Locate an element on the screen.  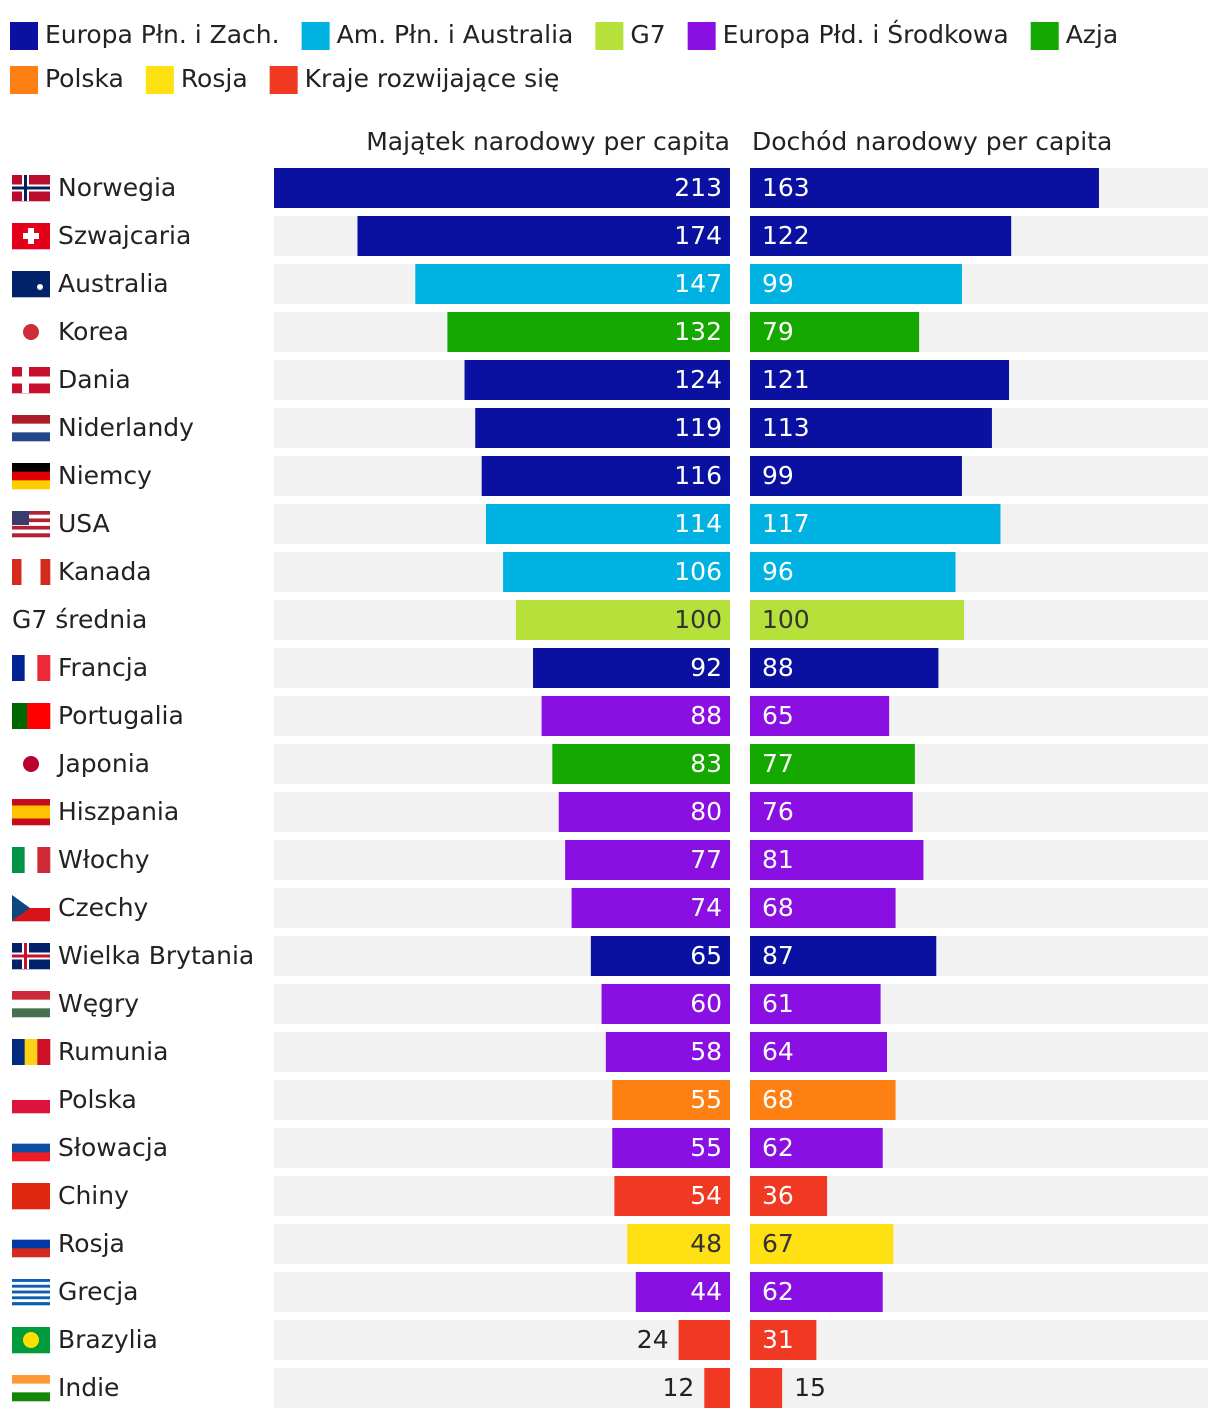
value-label: 79 is located at coordinates (778, 331).